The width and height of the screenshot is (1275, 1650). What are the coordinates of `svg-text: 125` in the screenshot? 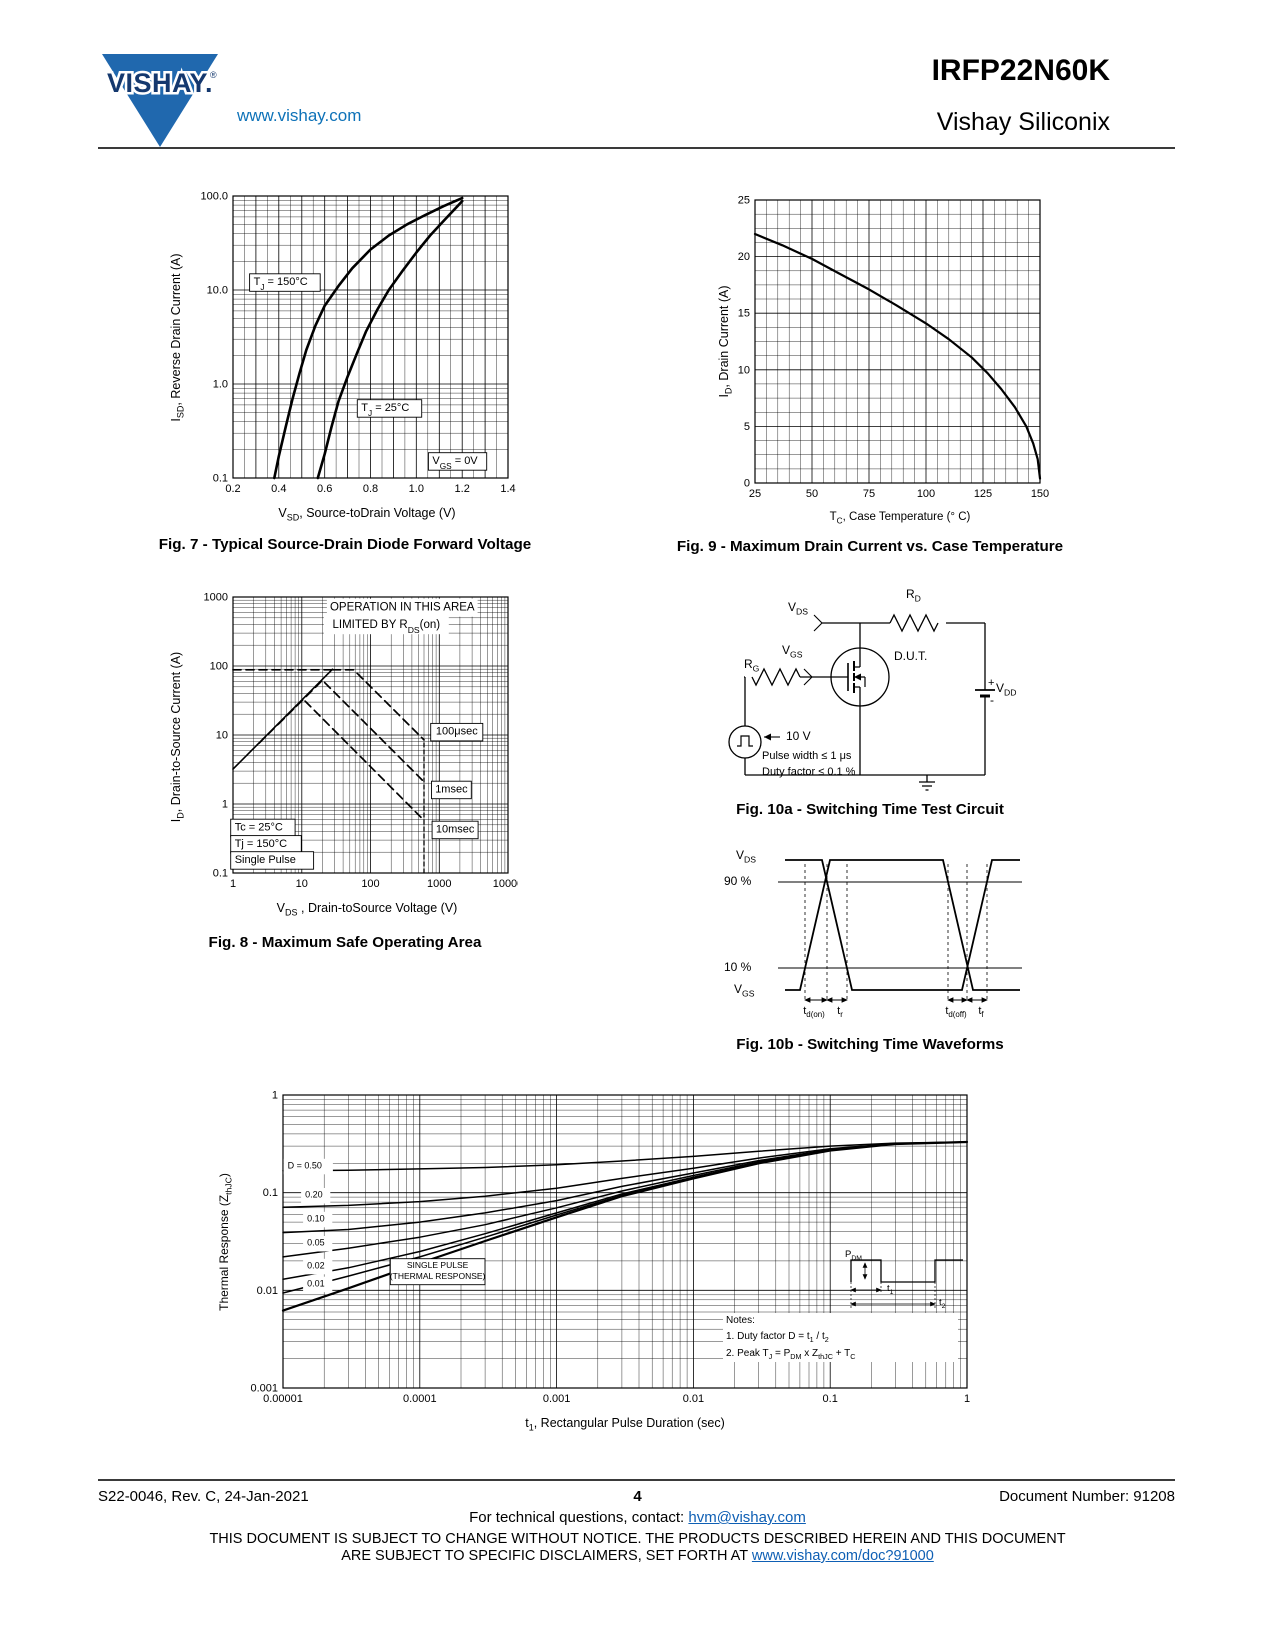 It's located at (983, 494).